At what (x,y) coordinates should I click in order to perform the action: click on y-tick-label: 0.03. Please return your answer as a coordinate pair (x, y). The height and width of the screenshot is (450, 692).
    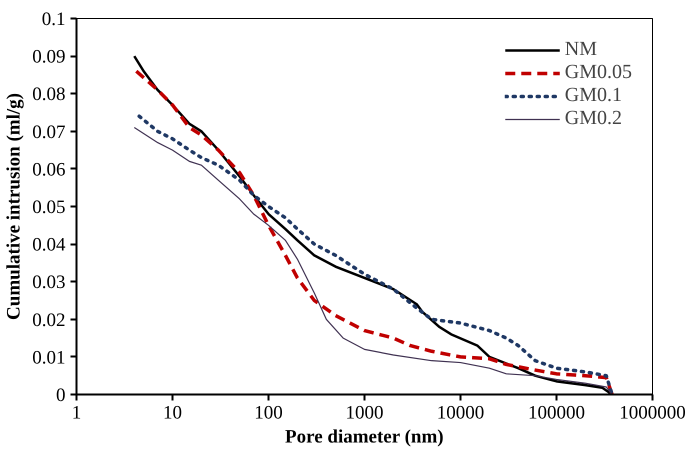
    Looking at the image, I should click on (49, 283).